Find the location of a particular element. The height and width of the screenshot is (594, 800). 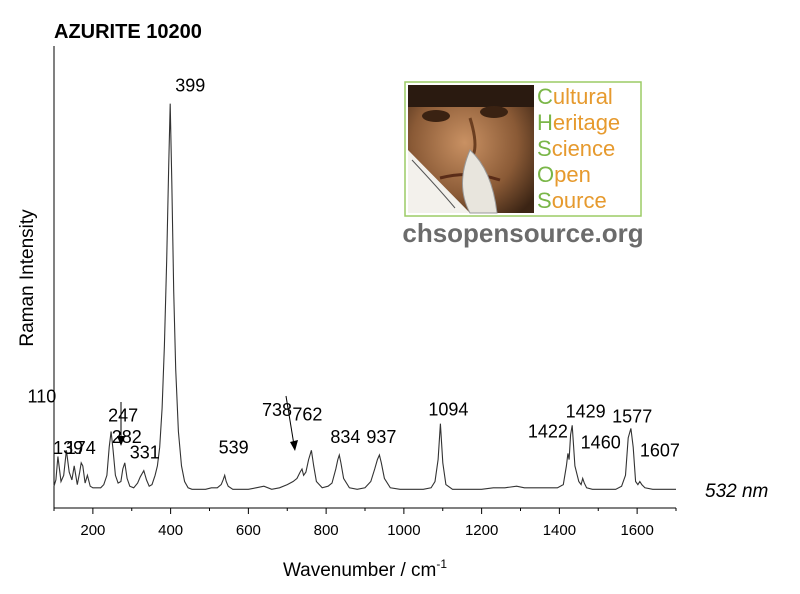

portrait-image is located at coordinates (471, 149).